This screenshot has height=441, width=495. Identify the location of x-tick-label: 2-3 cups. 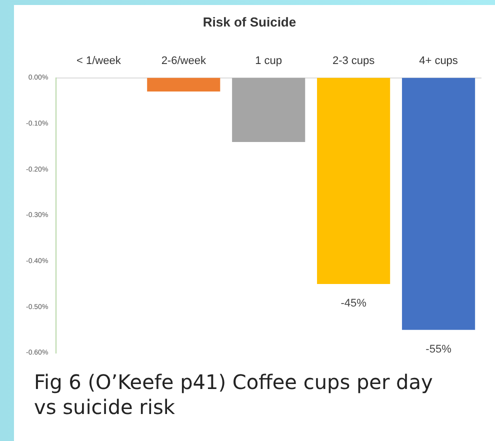
(354, 61).